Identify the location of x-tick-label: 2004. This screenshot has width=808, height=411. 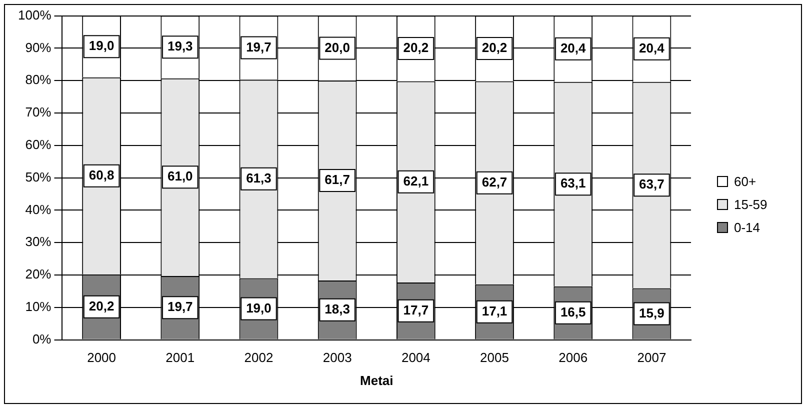
(415, 358).